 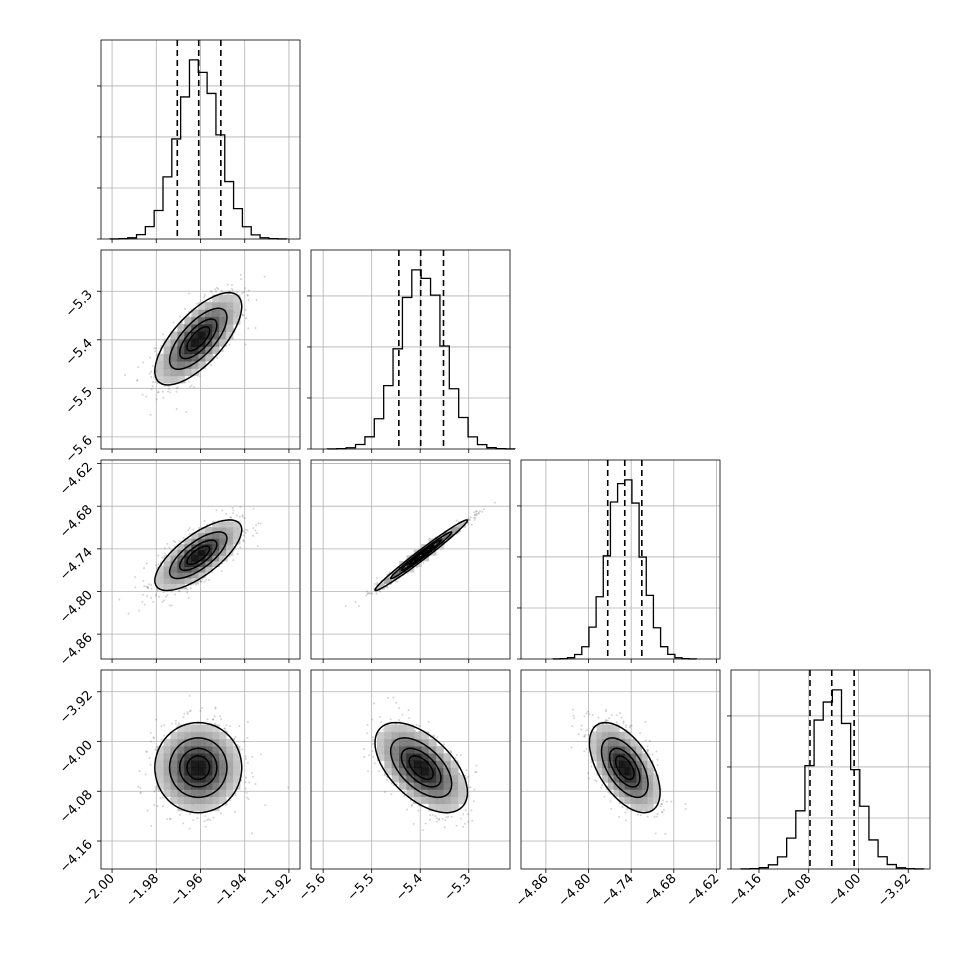 What do you see at coordinates (275, 890) in the screenshot?
I see `x-tick-label: −1.92` at bounding box center [275, 890].